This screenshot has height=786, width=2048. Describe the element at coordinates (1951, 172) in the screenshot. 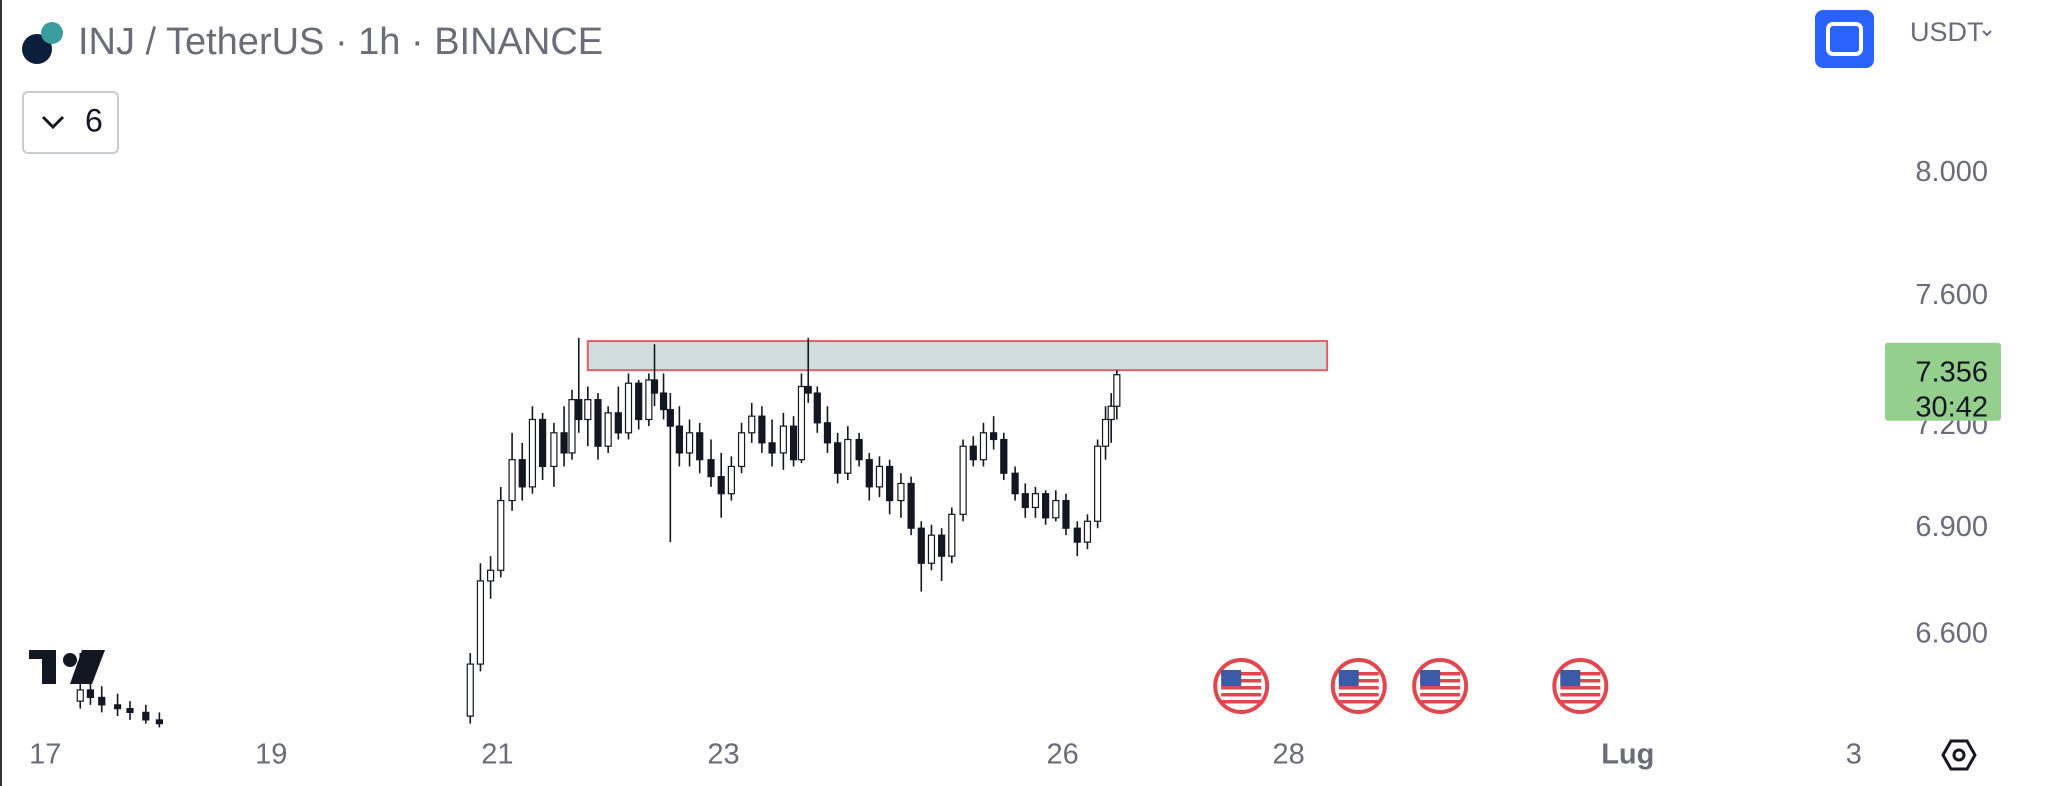

I see `y-tick-label: 8.000` at that location.